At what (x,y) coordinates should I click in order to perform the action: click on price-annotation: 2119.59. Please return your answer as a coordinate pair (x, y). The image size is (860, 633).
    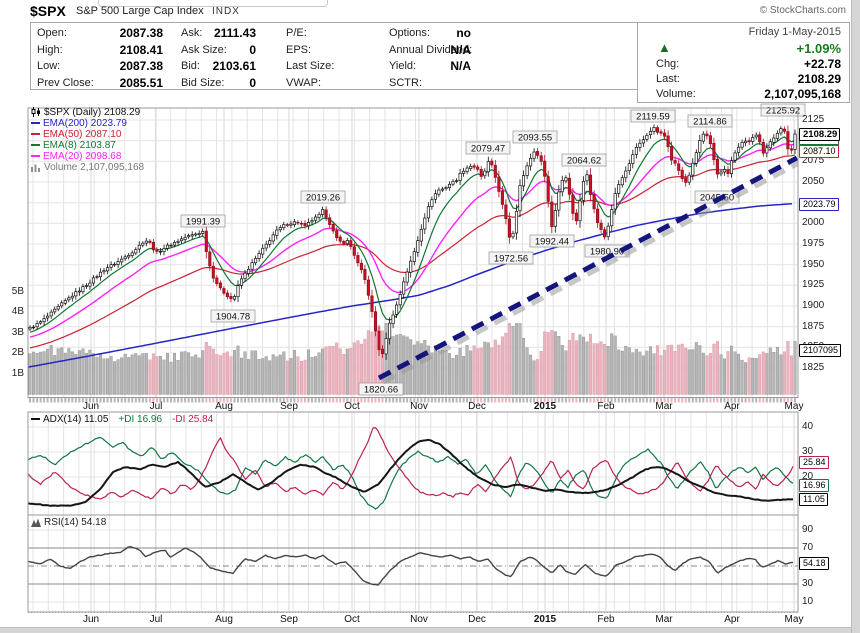
    Looking at the image, I should click on (653, 116).